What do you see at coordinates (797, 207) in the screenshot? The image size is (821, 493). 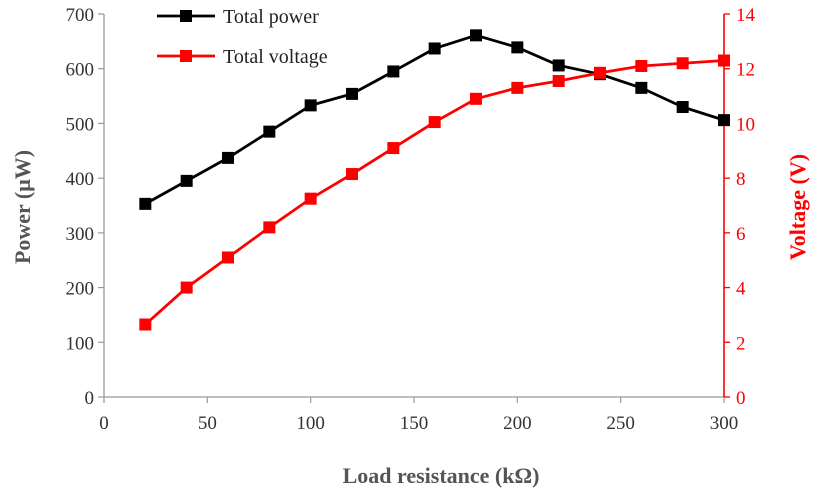 I see `y-axis-right-title: Voltage (V)` at bounding box center [797, 207].